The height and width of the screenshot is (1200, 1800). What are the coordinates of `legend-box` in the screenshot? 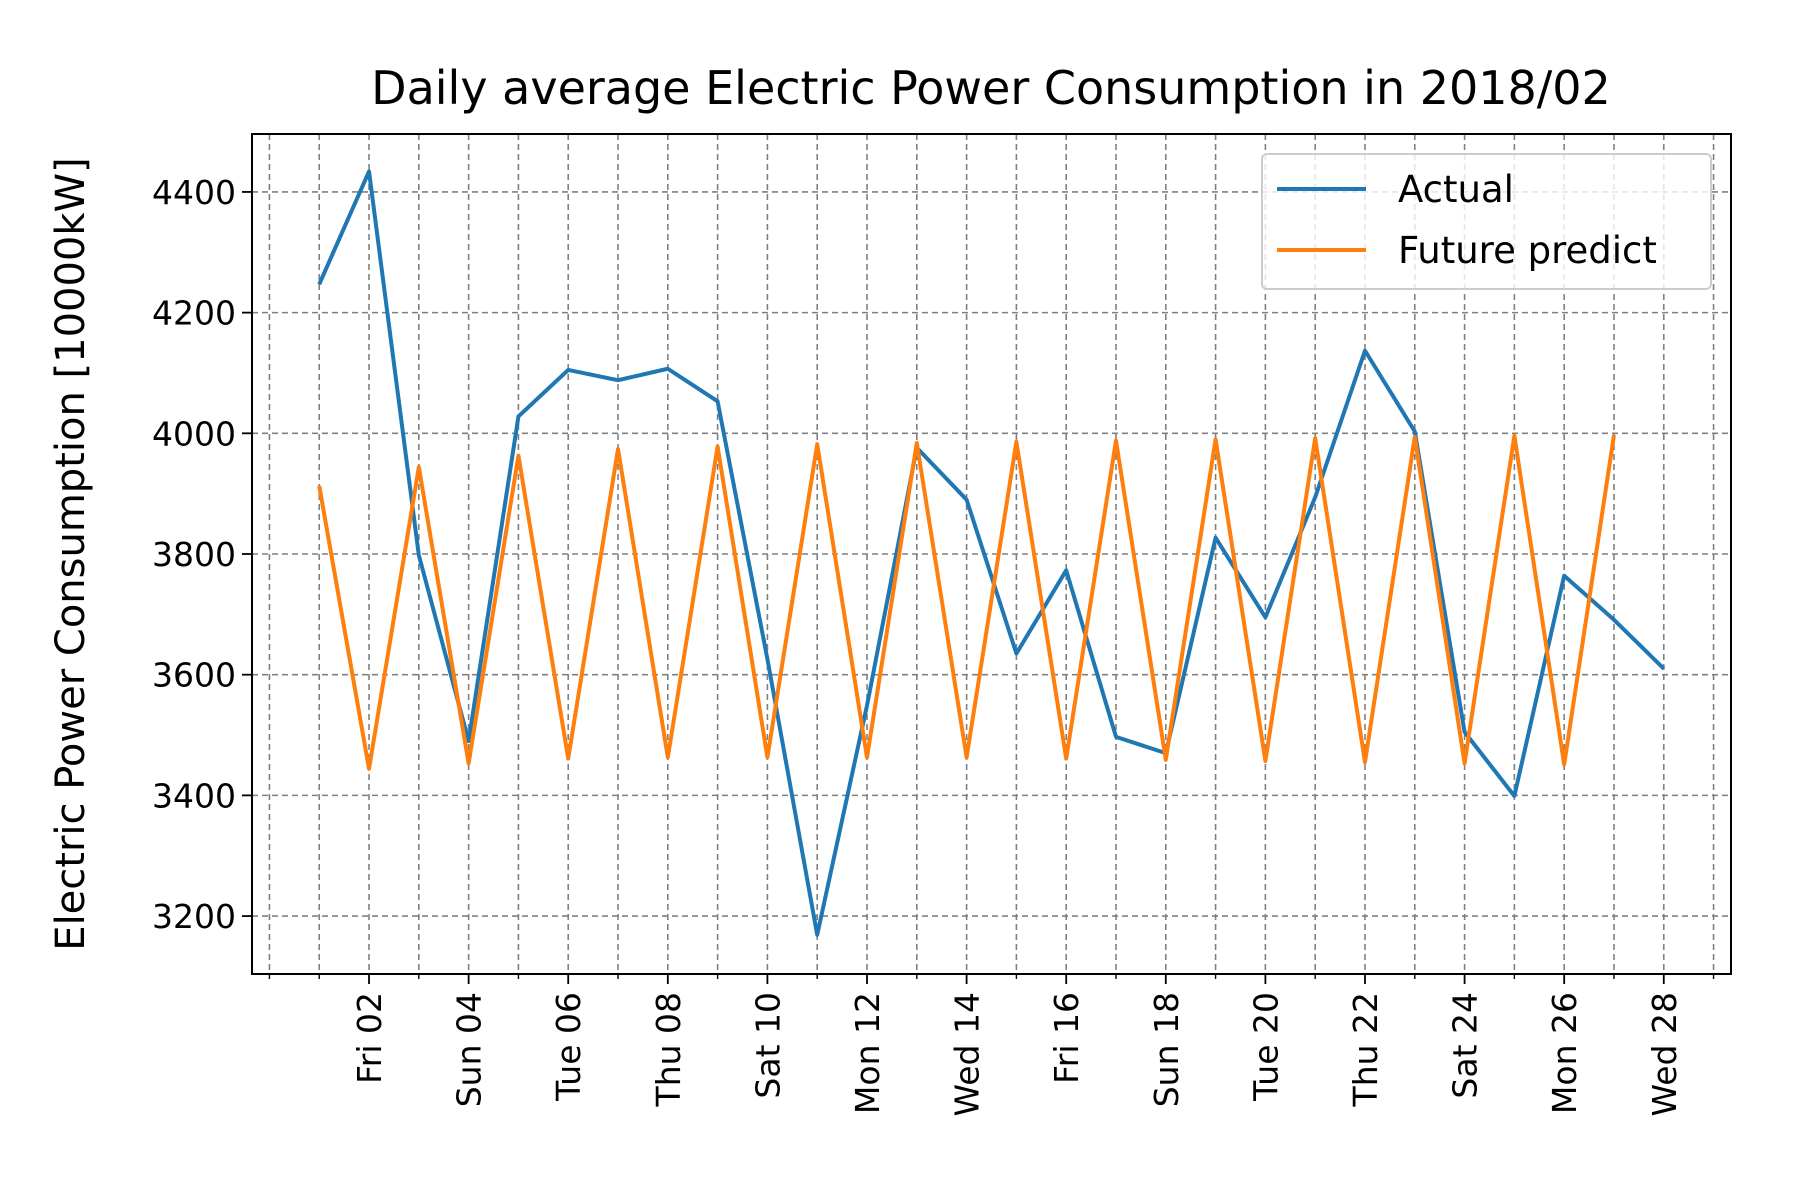 It's located at (1486, 221).